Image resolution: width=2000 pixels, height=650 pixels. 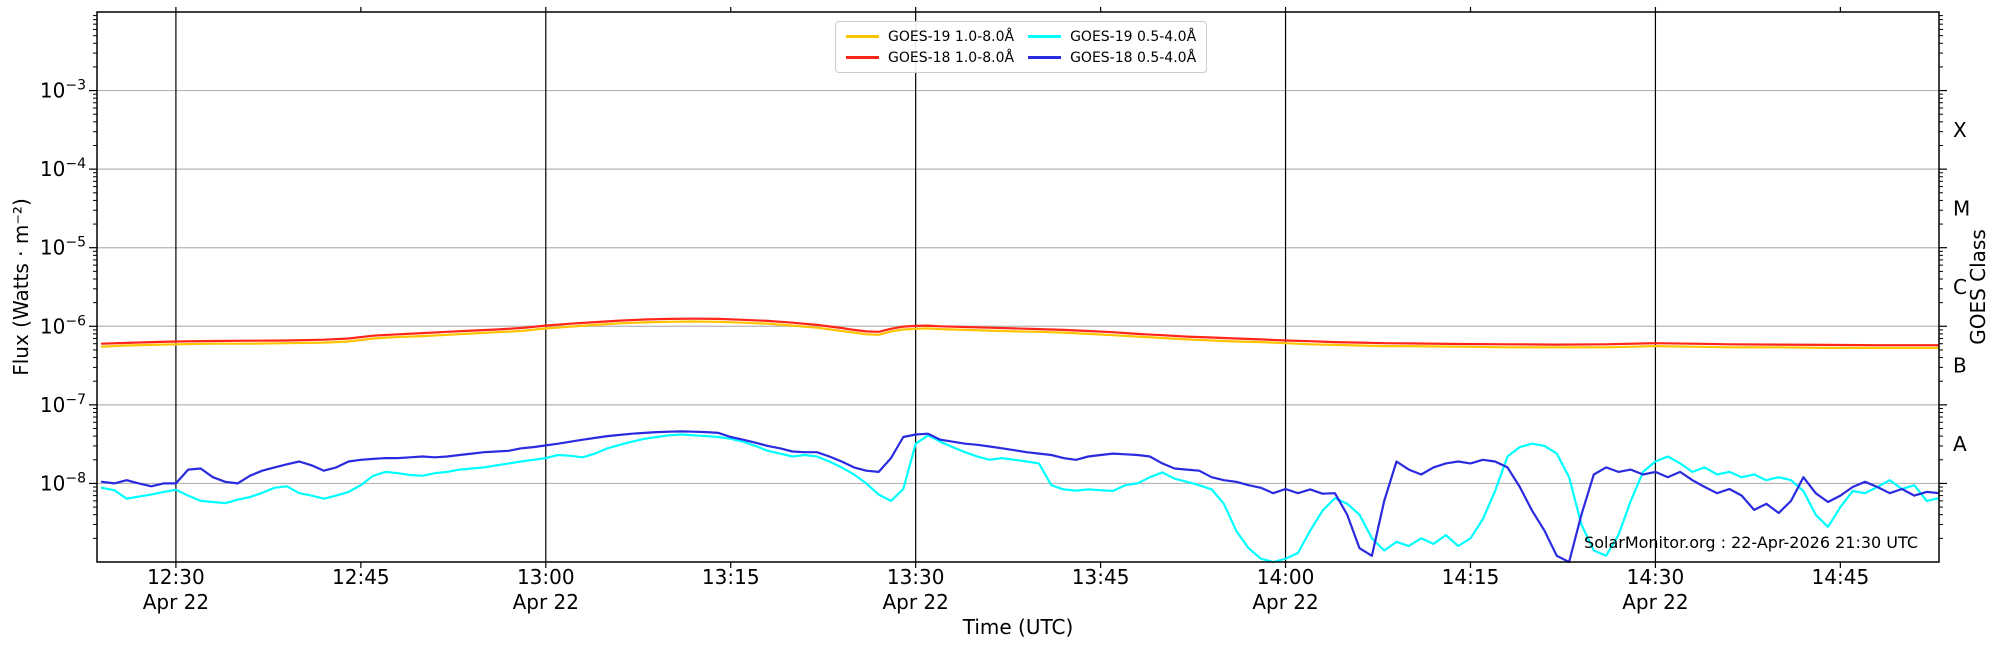 I want to click on y-tick-label: 10⁻⁶, so click(x=63, y=325).